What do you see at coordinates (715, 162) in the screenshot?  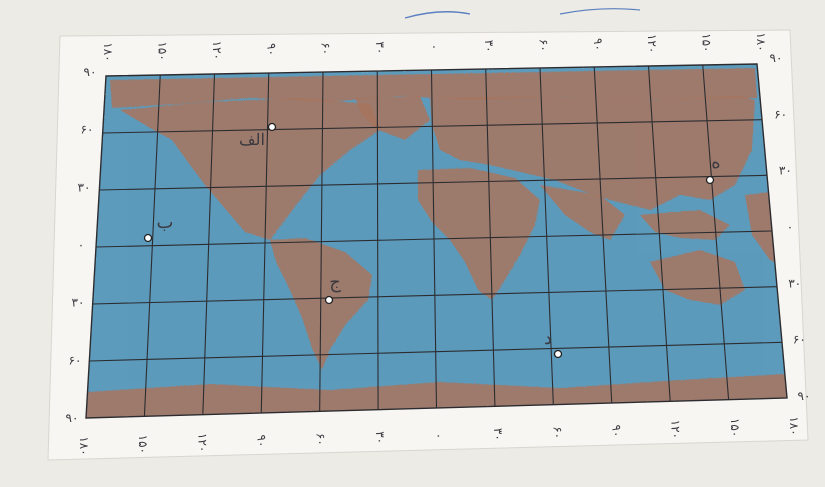 I see `point-label: ه` at bounding box center [715, 162].